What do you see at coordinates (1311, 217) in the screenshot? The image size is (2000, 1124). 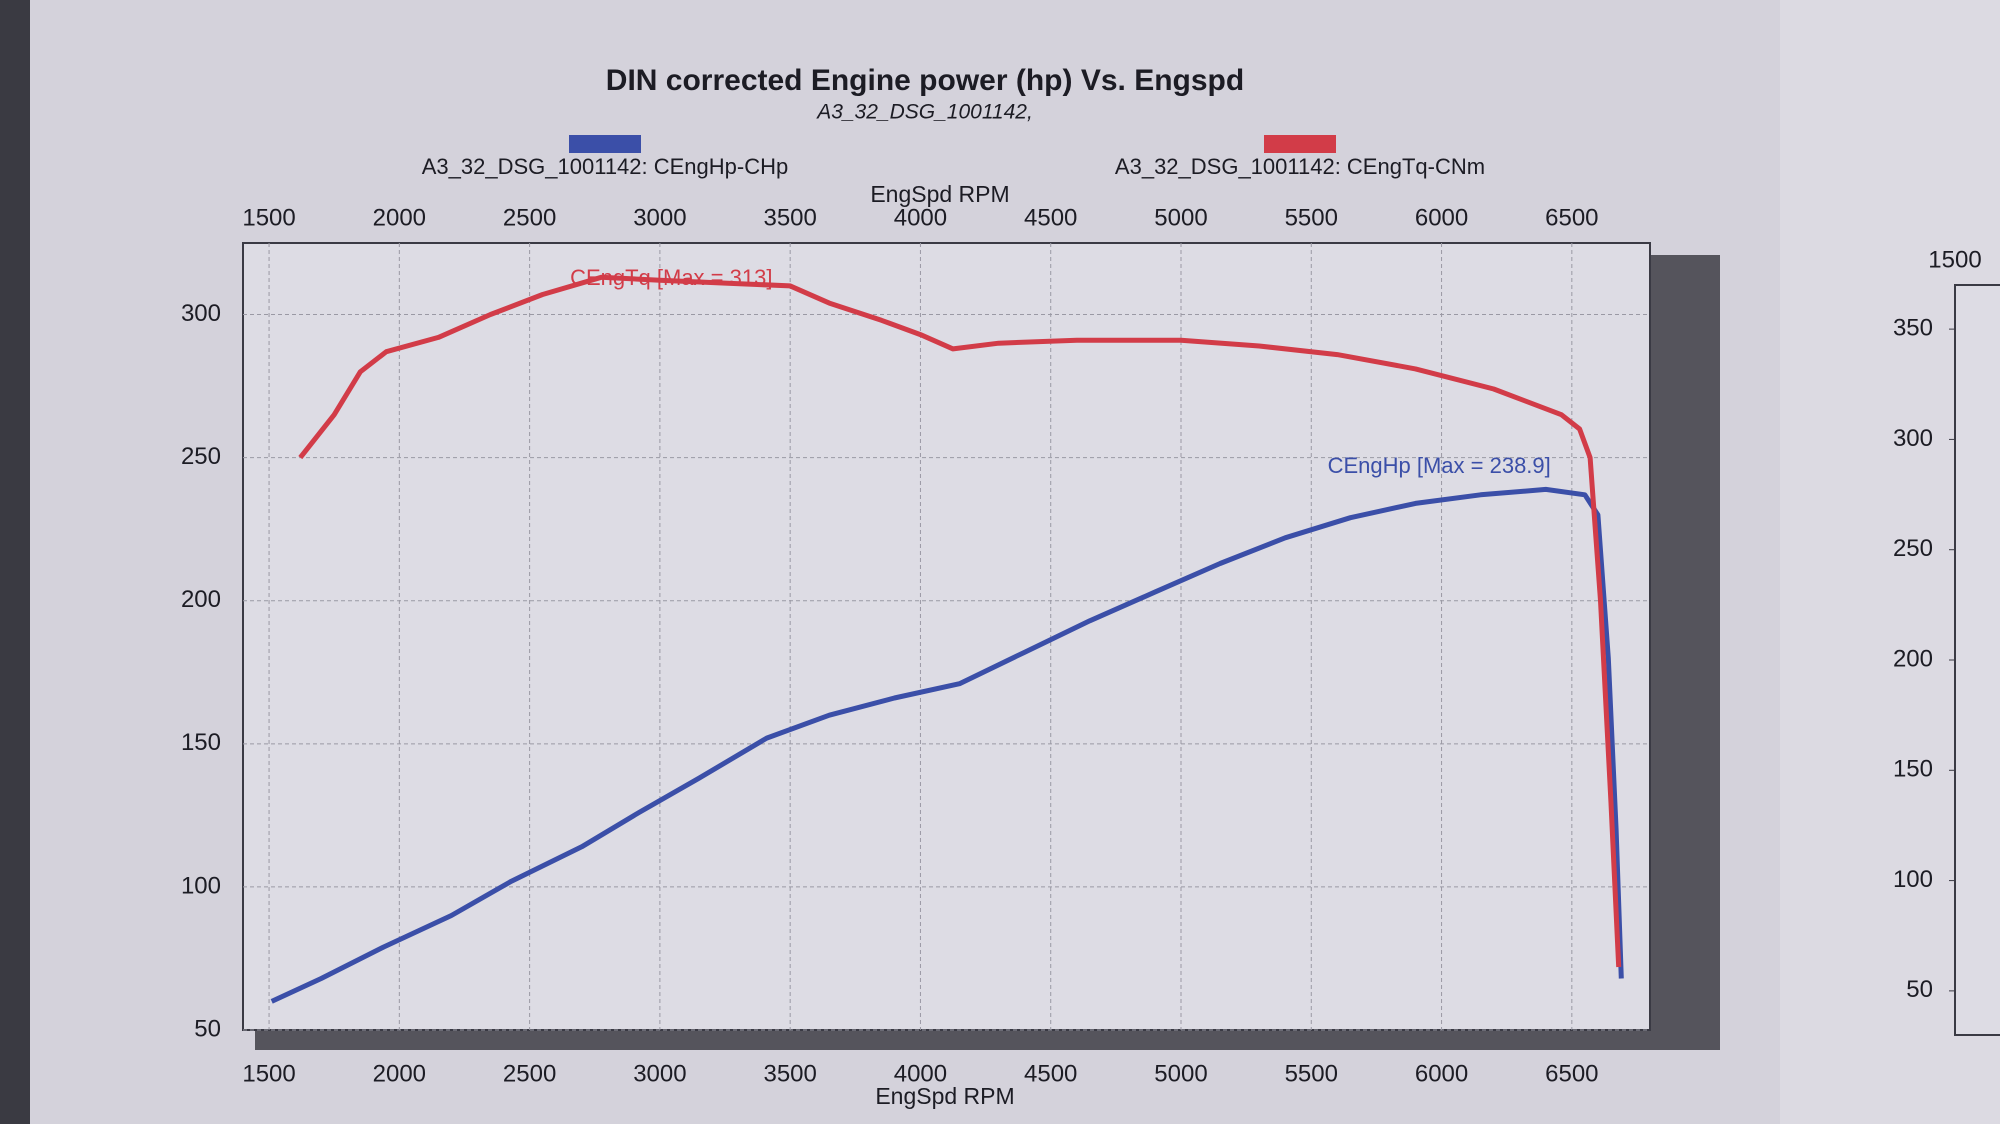 I see `x-tick-label-top: 5500` at bounding box center [1311, 217].